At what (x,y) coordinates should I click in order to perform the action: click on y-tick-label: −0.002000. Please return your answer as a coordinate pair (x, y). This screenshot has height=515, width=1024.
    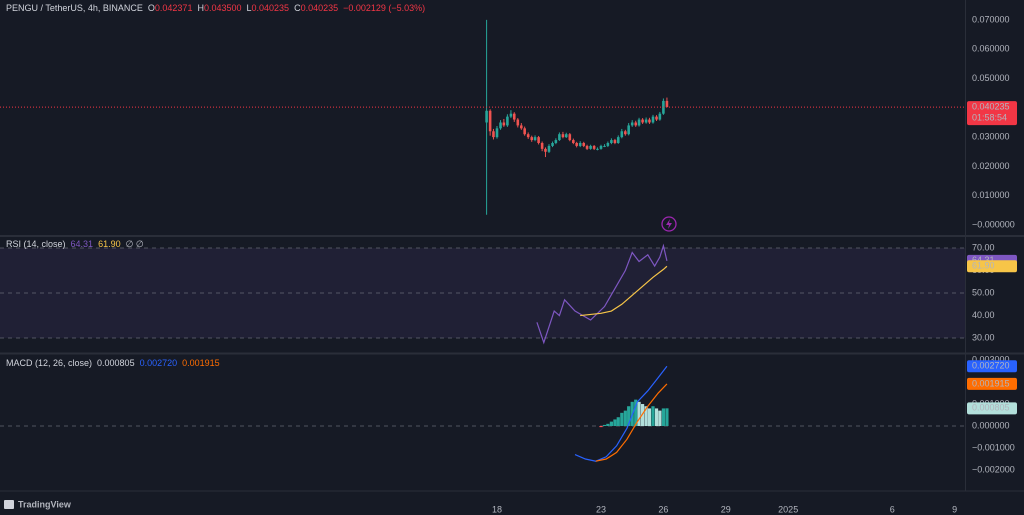
    Looking at the image, I should click on (993, 469).